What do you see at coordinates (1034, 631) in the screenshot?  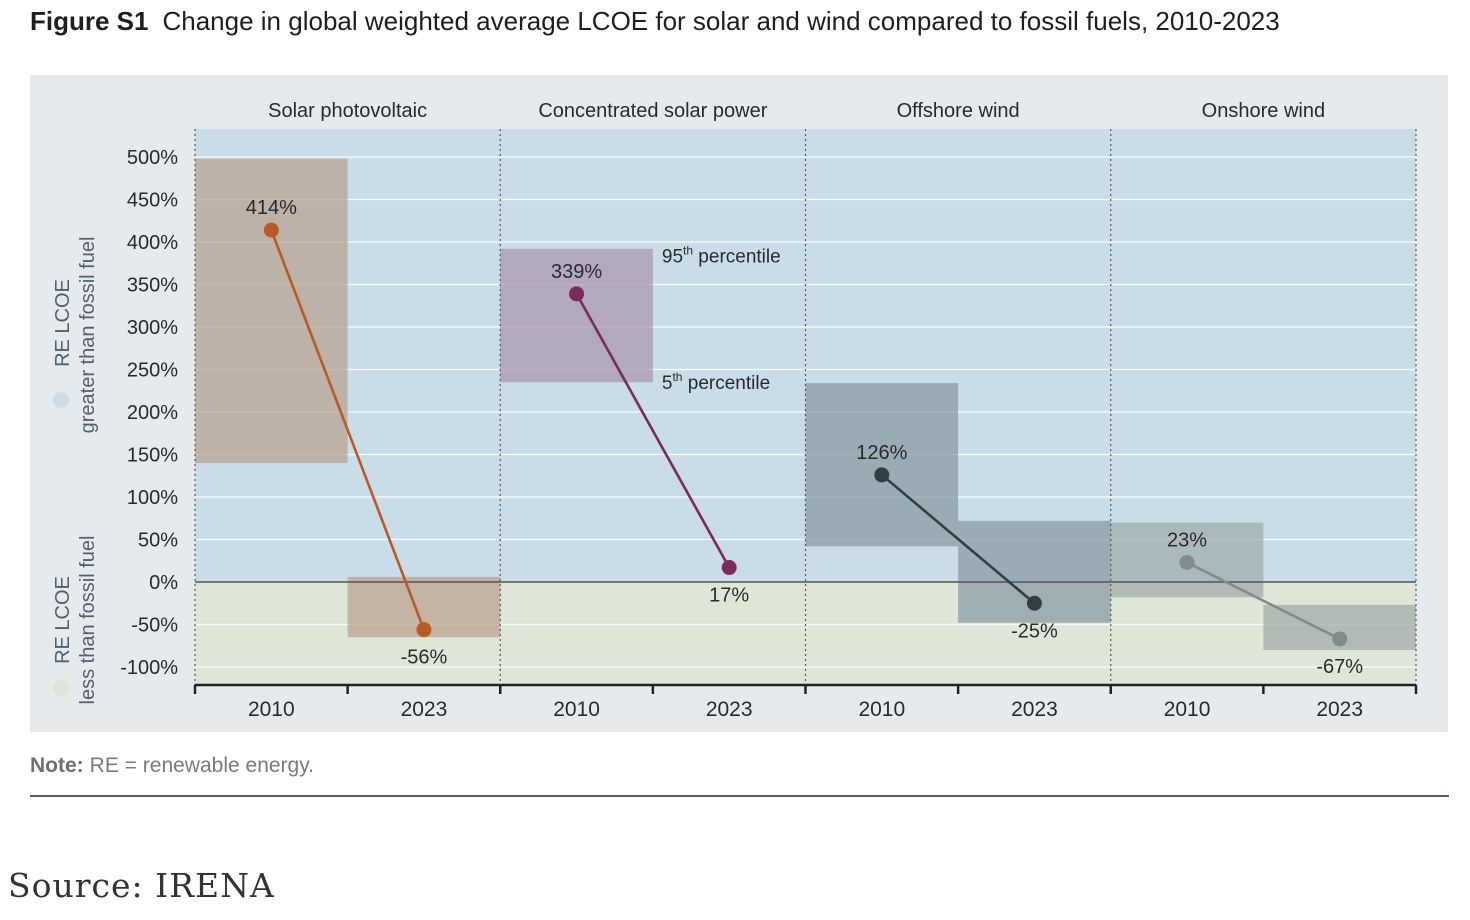 I see `data-label: -25%` at bounding box center [1034, 631].